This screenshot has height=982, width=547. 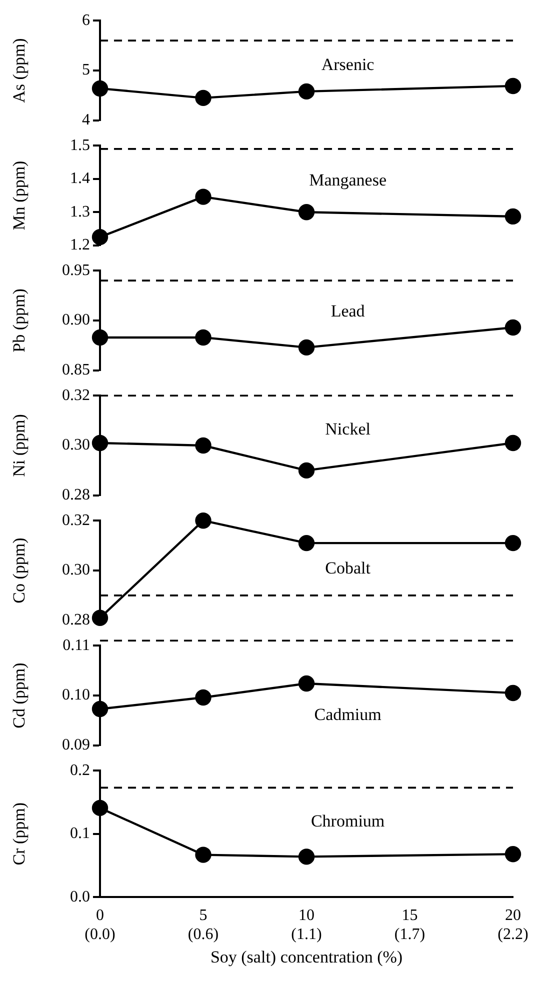 What do you see at coordinates (76, 695) in the screenshot?
I see `y-tick-label: 0.10` at bounding box center [76, 695].